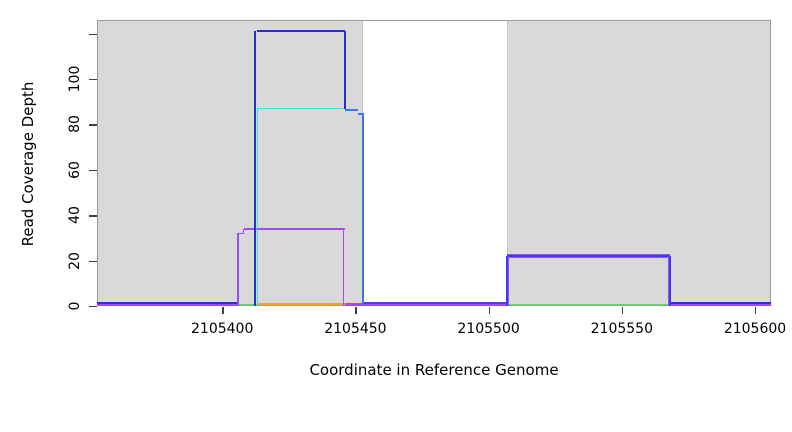 The image size is (792, 432). Describe the element at coordinates (621, 329) in the screenshot. I see `x-tick-label: 2105550` at that location.